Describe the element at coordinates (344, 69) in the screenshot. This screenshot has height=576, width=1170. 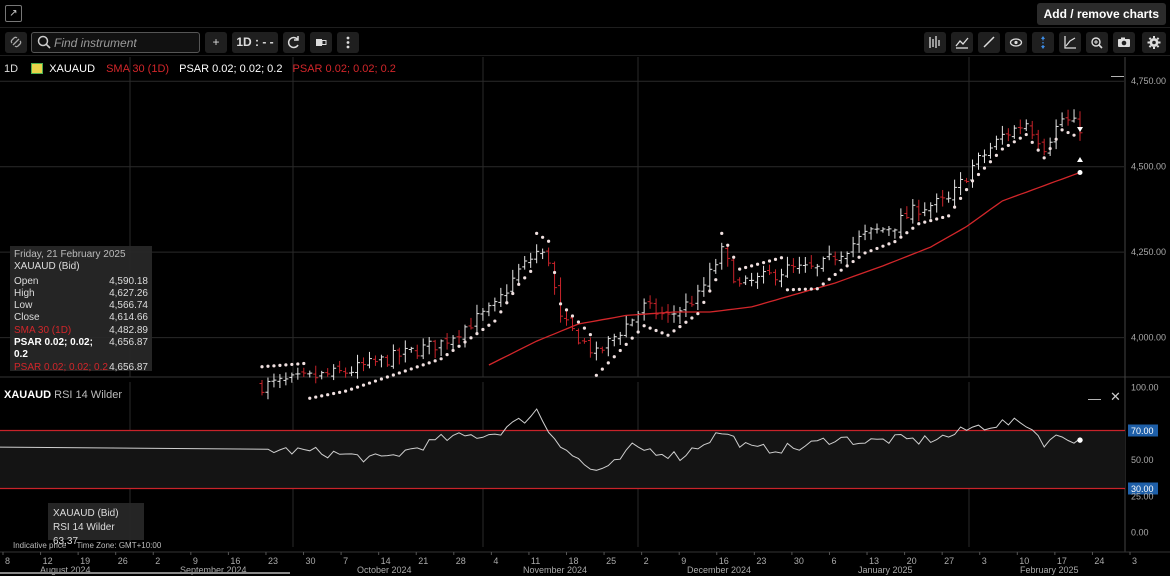
I see `legend-psar-red: PSAR 0.02; 0.02; 0.2` at that location.